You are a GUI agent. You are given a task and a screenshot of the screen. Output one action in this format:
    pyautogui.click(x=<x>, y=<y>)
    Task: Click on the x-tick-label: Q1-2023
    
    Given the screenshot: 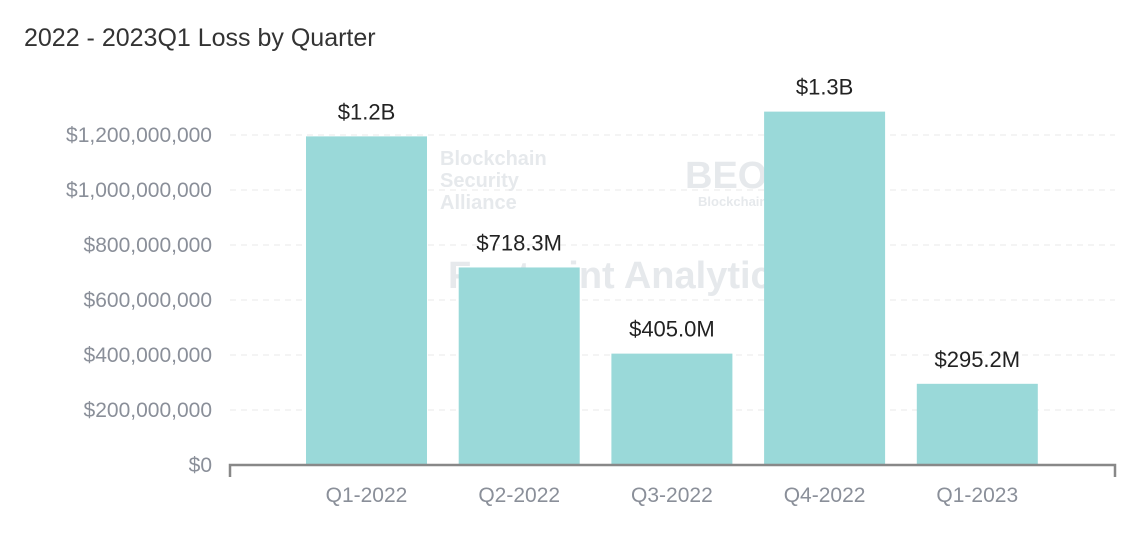 What is the action you would take?
    pyautogui.click(x=977, y=495)
    